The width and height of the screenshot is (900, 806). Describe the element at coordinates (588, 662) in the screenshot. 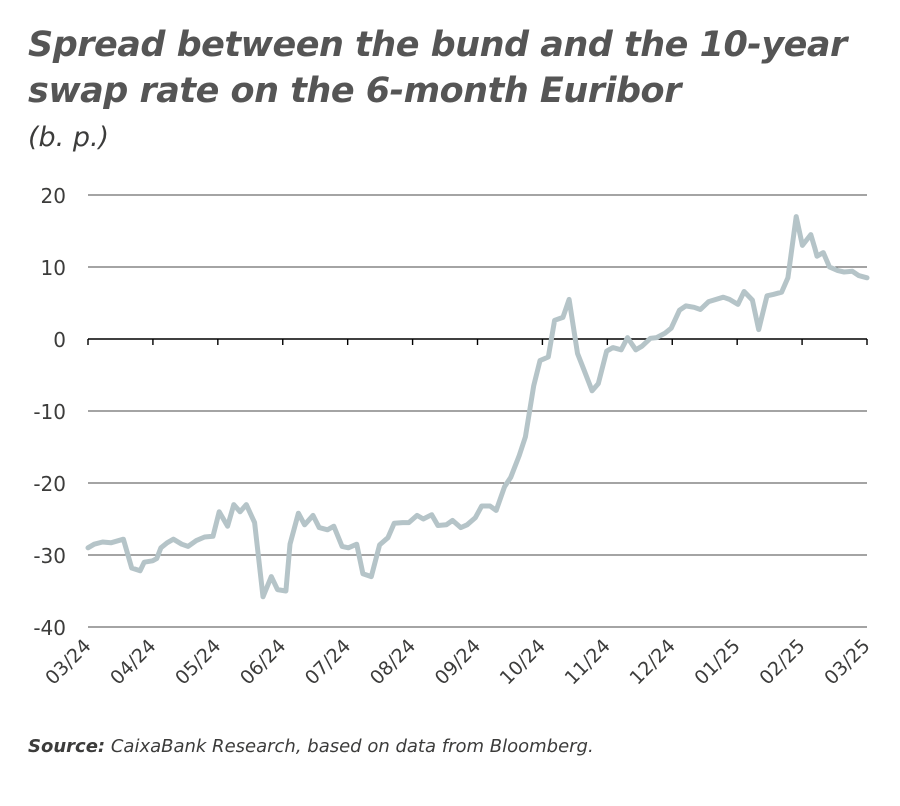

I see `x-tick-label: 11/24` at that location.